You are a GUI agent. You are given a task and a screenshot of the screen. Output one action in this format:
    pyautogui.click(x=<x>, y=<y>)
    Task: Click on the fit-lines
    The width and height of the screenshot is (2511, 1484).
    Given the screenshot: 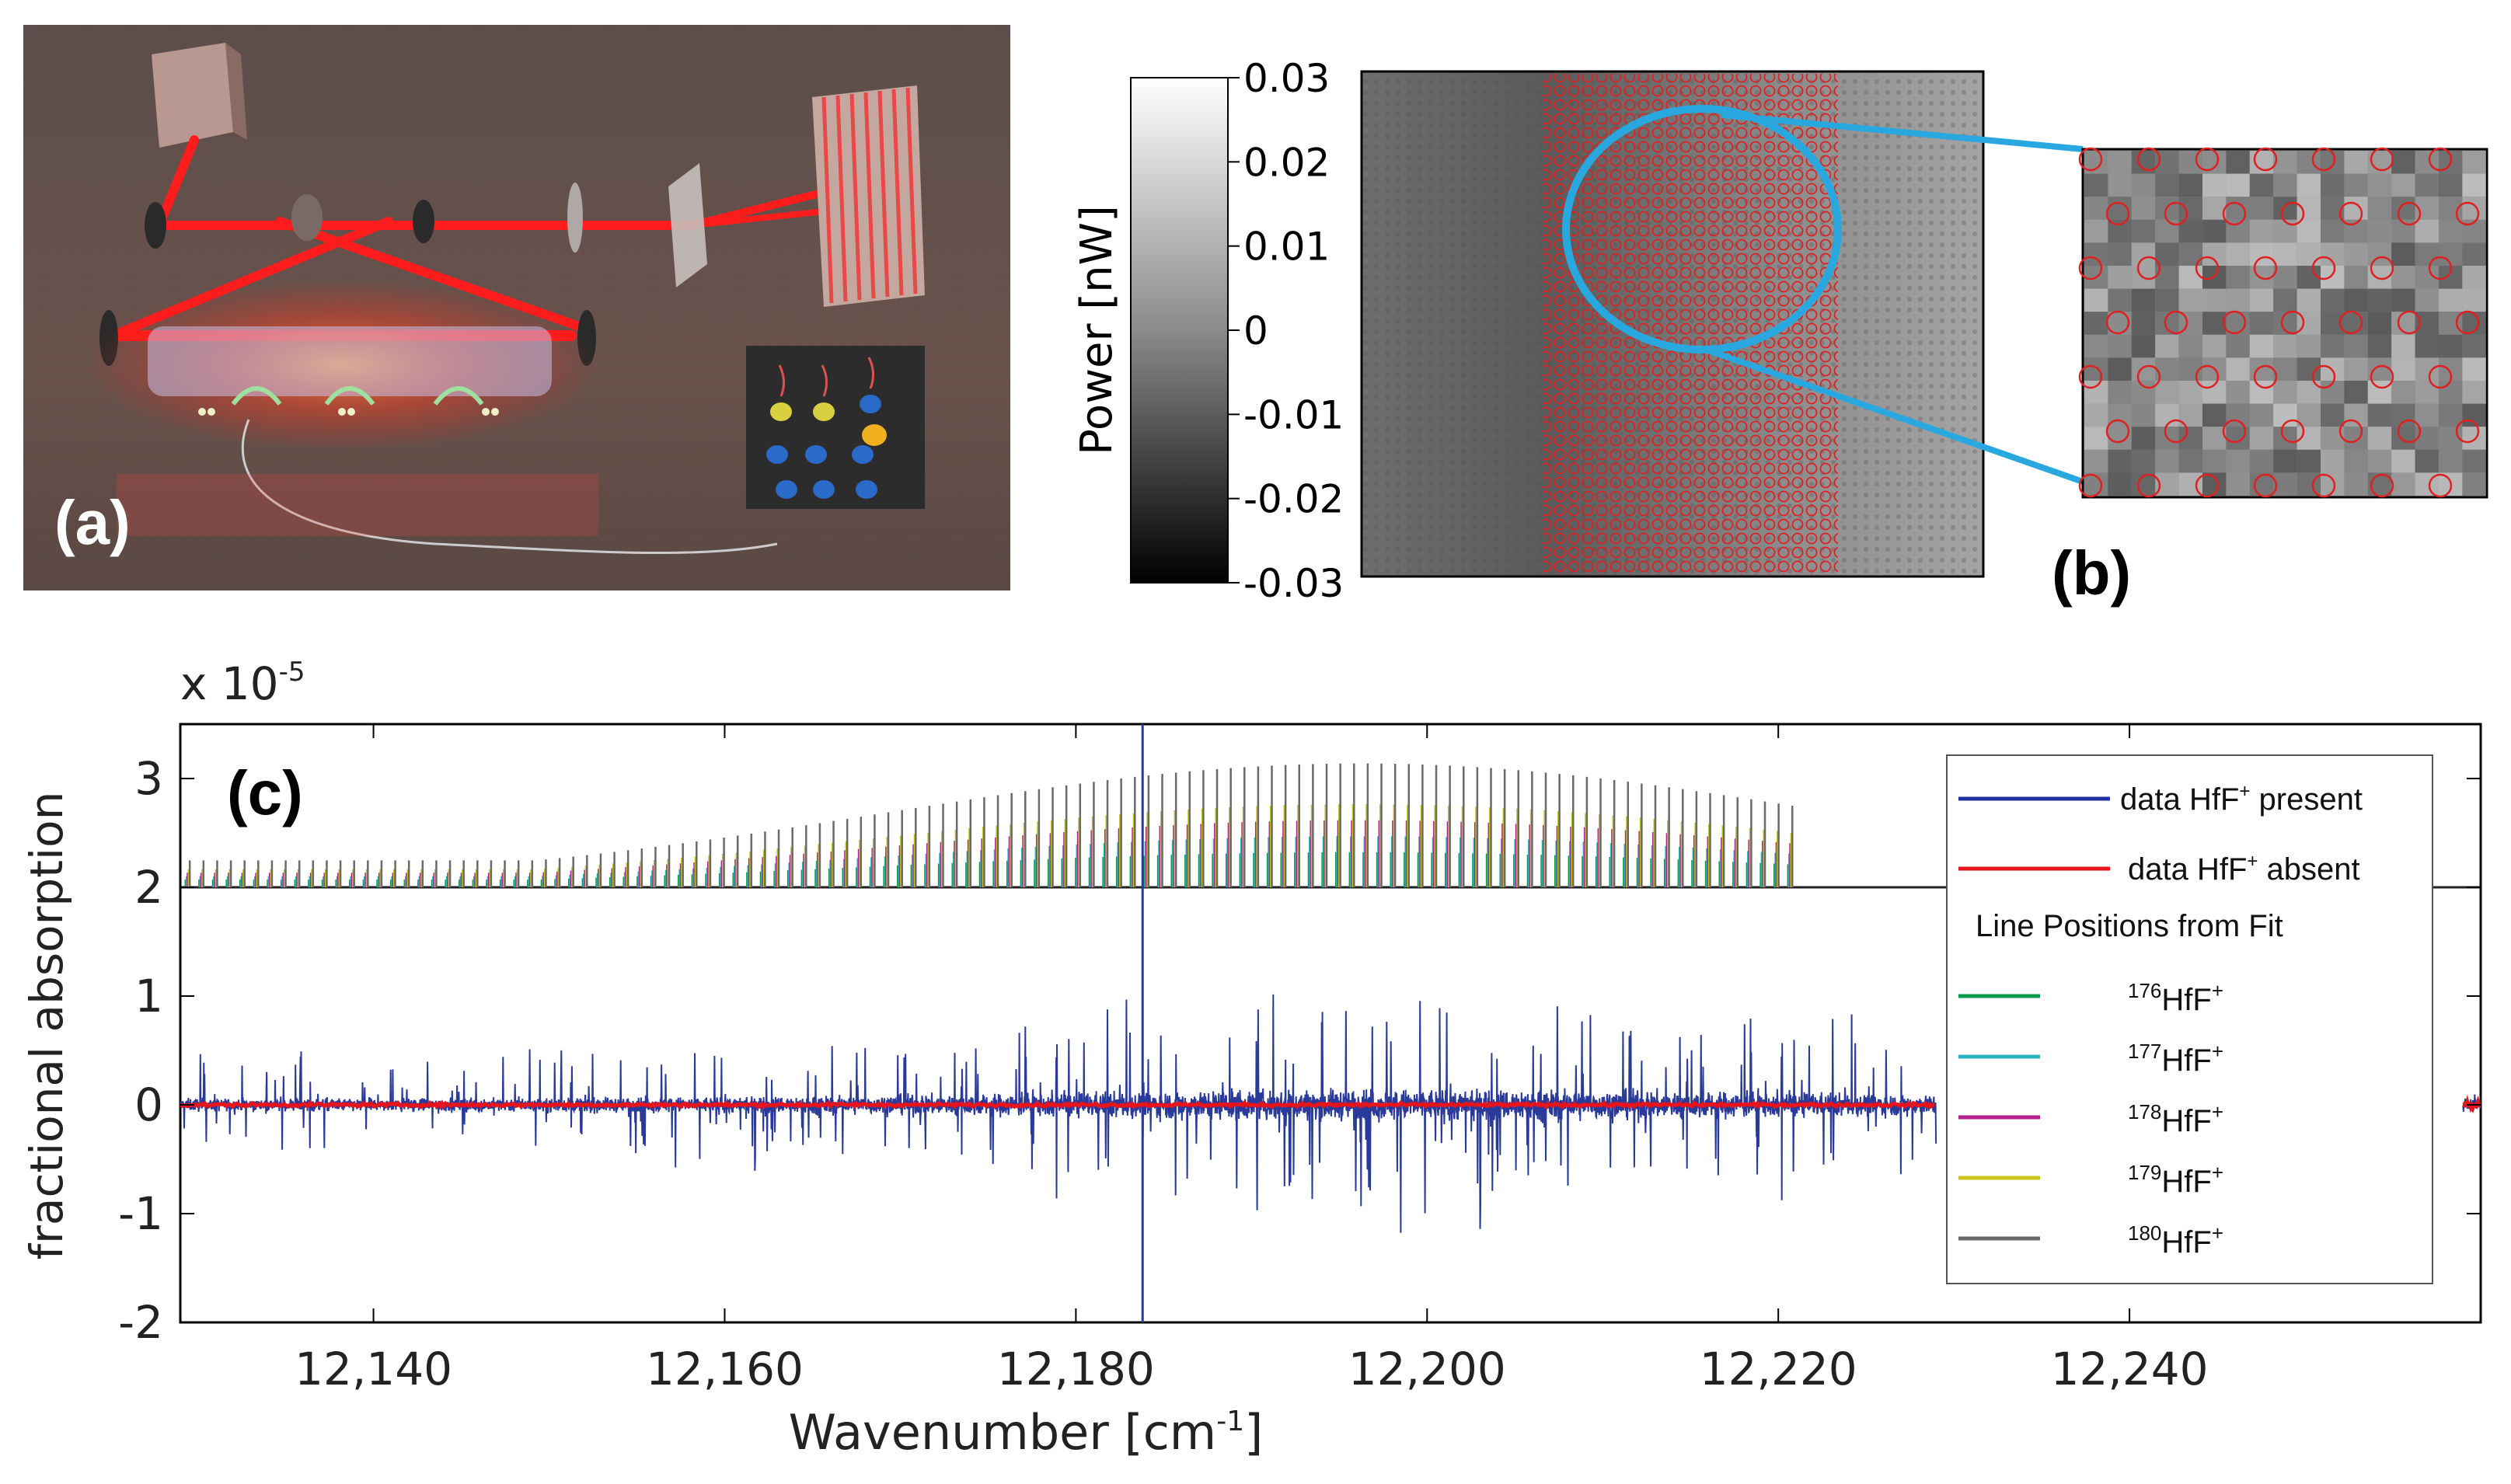 What is the action you would take?
    pyautogui.click(x=989, y=825)
    